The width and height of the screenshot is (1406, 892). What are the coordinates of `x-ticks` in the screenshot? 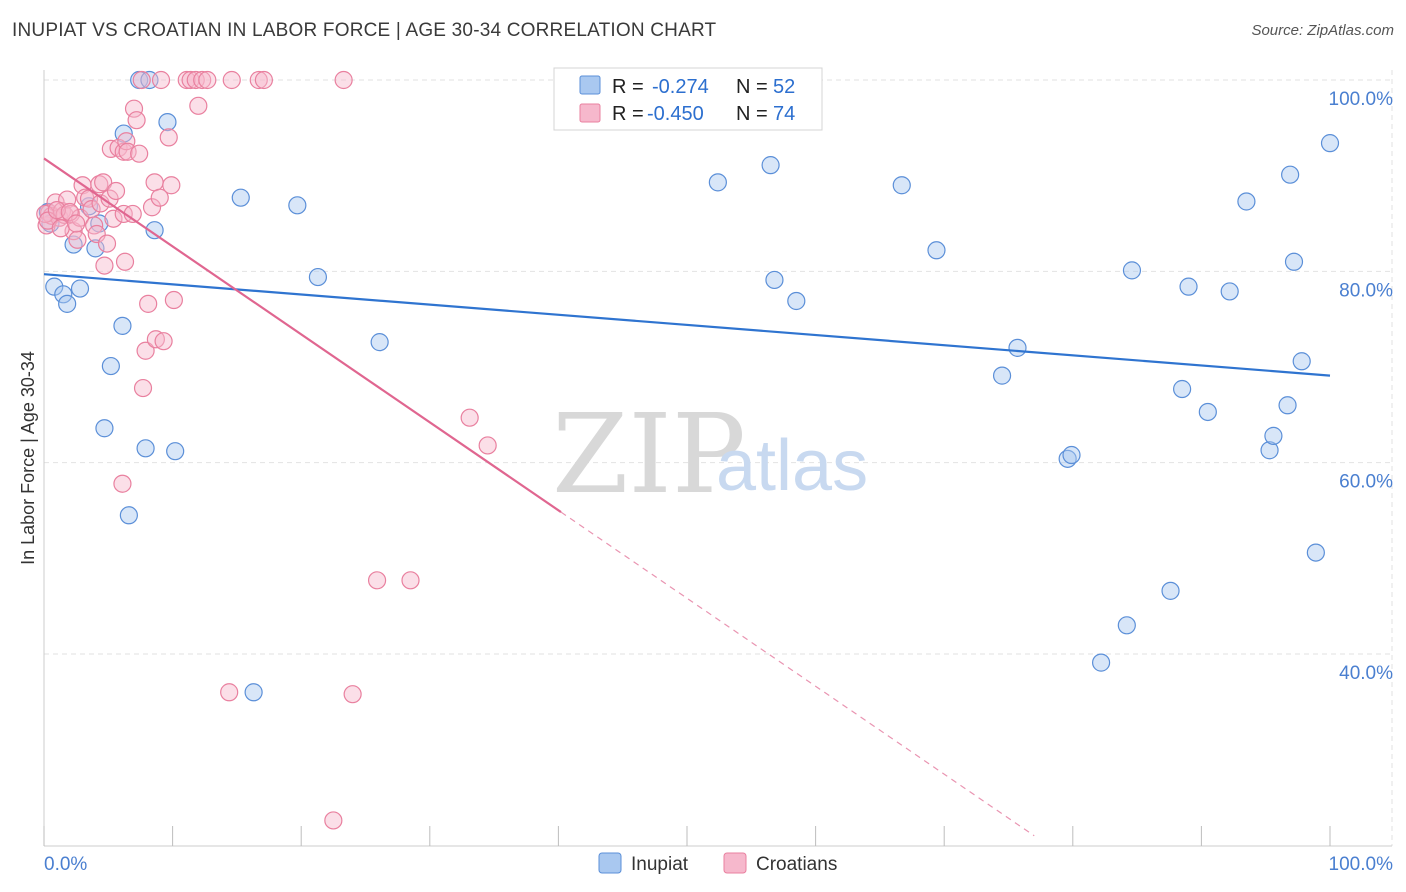 It's located at (687, 836).